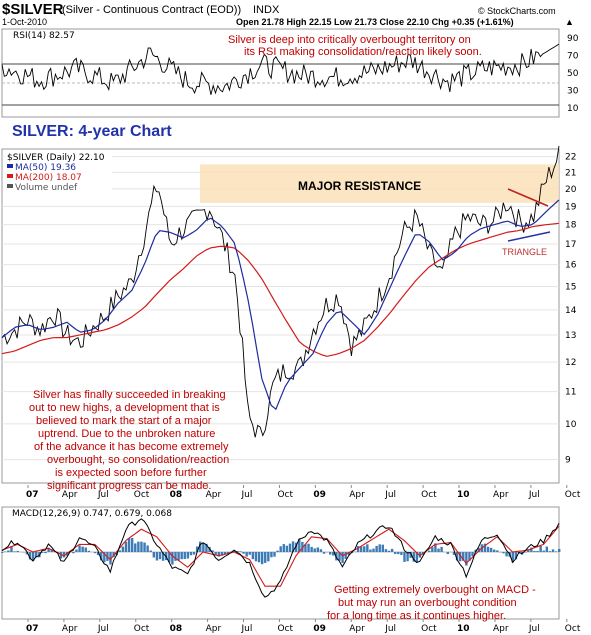 The image size is (591, 635). I want to click on rsi-tick-label: 70, so click(573, 56).